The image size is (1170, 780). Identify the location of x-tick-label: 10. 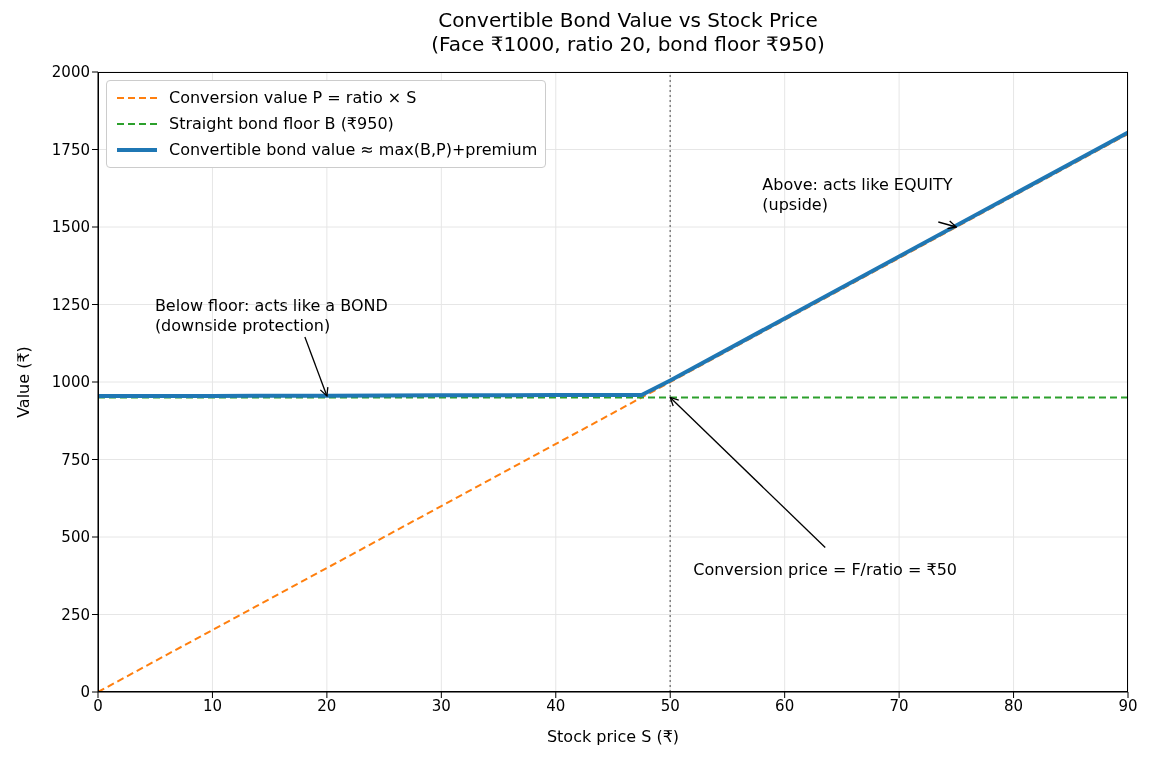
(212, 705).